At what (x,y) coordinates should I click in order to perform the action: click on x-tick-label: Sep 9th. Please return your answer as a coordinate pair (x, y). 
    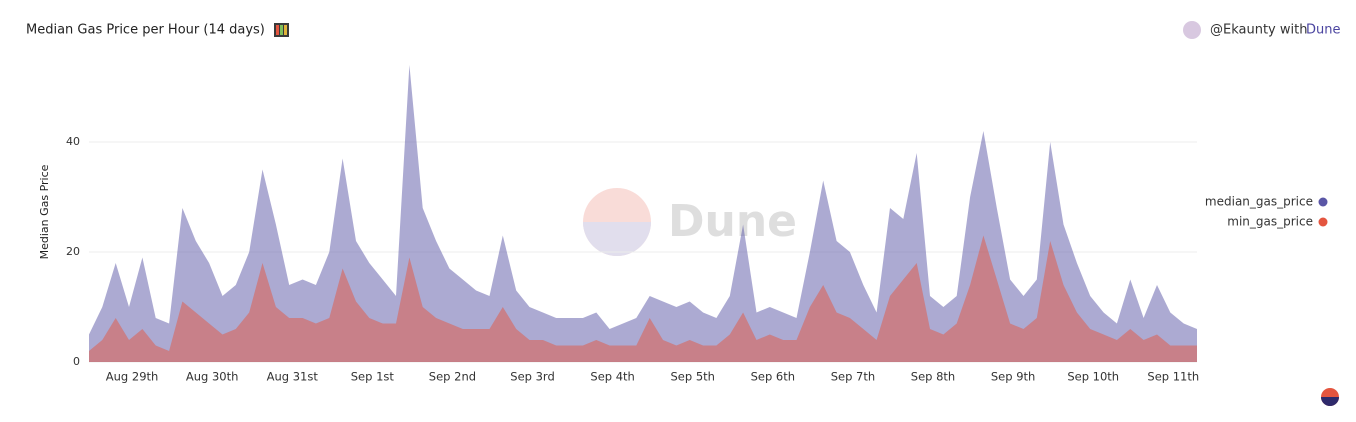
    Looking at the image, I should click on (1013, 377).